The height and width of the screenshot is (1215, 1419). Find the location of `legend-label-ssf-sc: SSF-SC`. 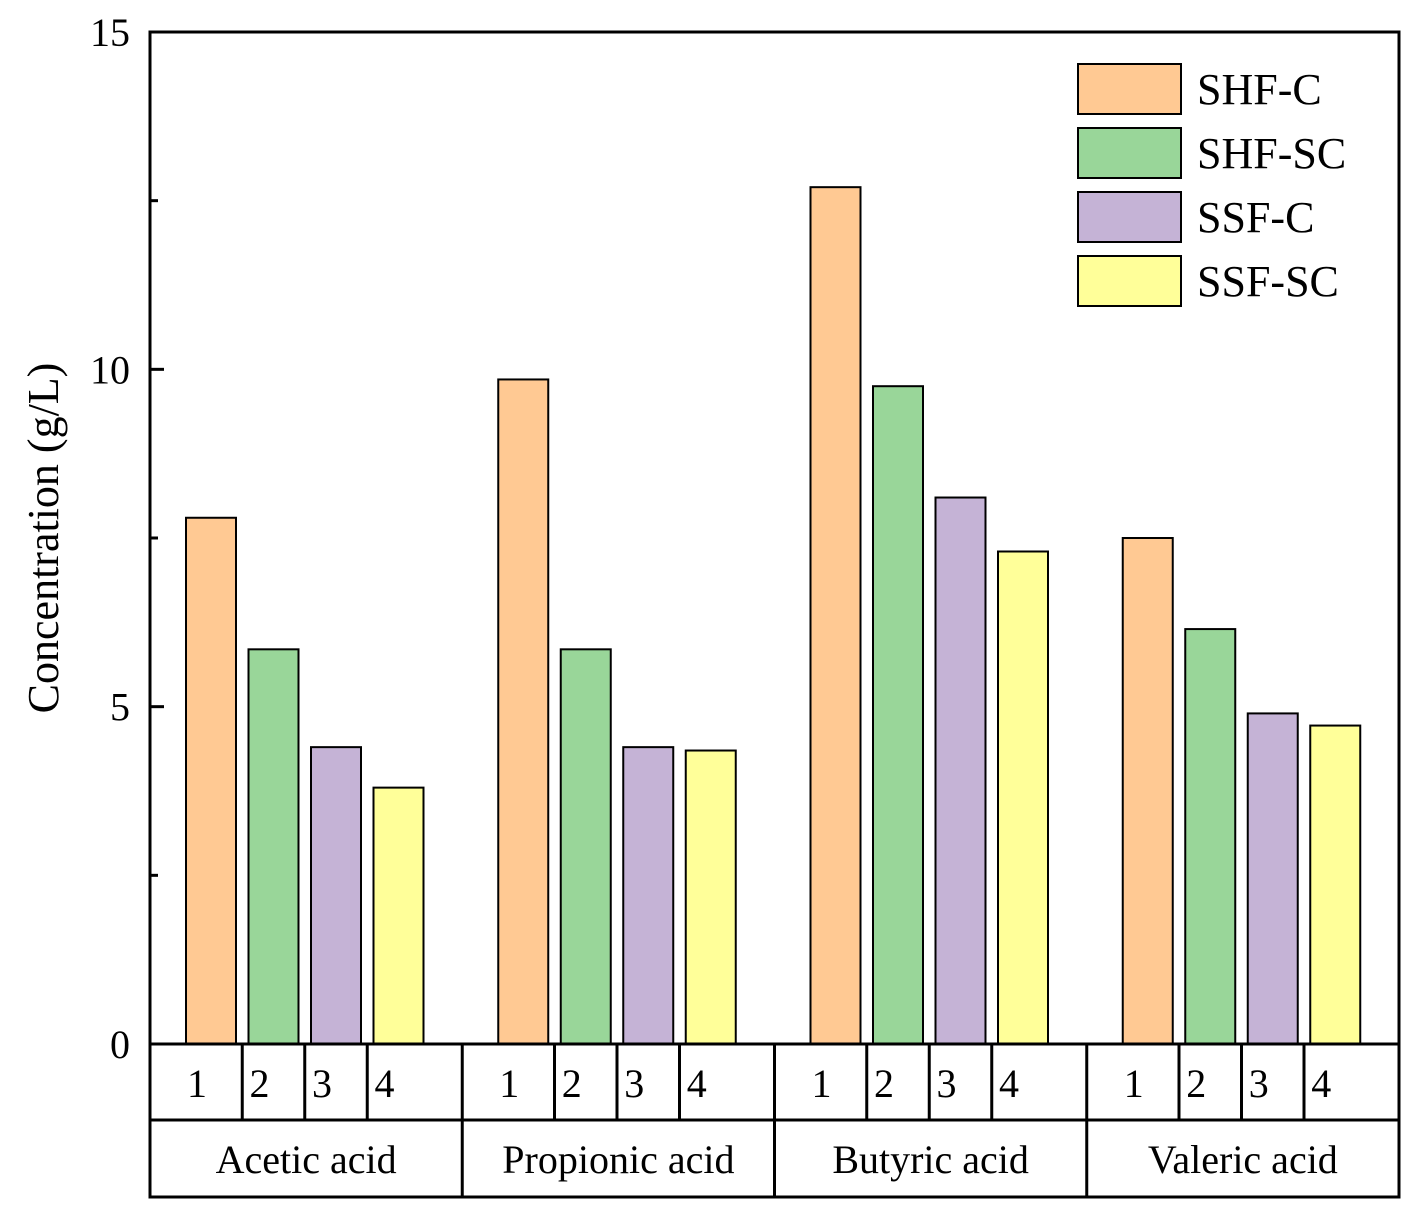

legend-label-ssf-sc: SSF-SC is located at coordinates (1268, 281).